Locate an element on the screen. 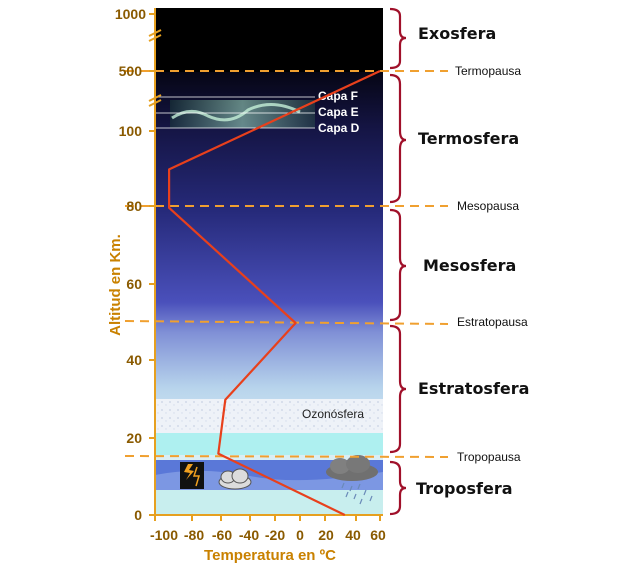 This screenshot has height=568, width=640. capa-e-label: Capa E is located at coordinates (338, 112).